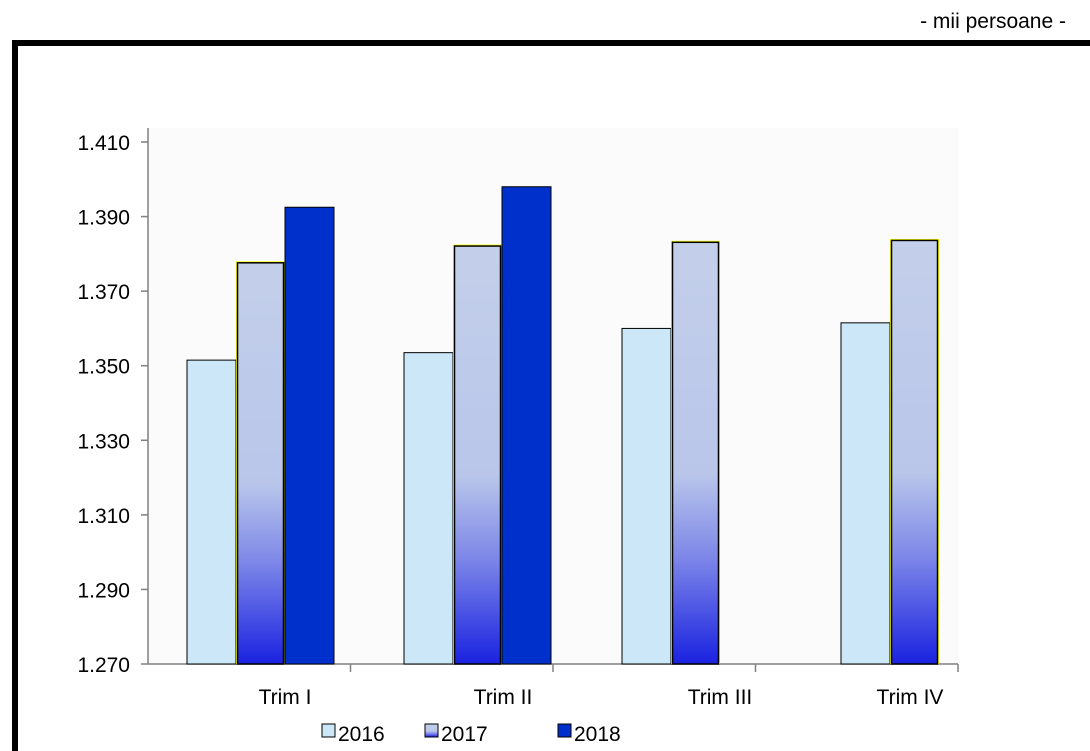  Describe the element at coordinates (103, 590) in the screenshot. I see `y-tick-label: 1.290` at that location.